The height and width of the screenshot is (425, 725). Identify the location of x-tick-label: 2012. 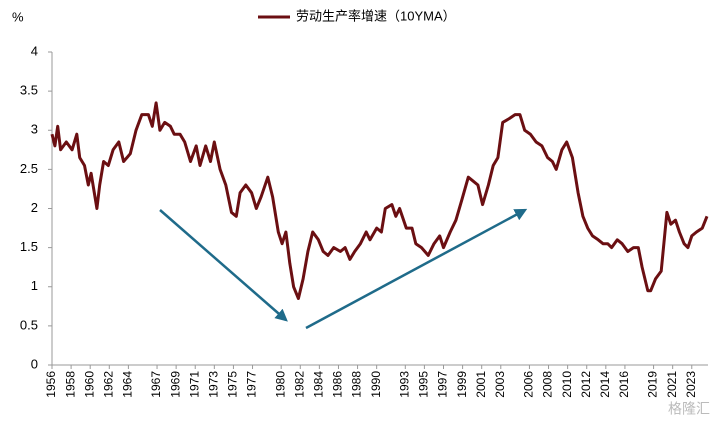
(586, 384).